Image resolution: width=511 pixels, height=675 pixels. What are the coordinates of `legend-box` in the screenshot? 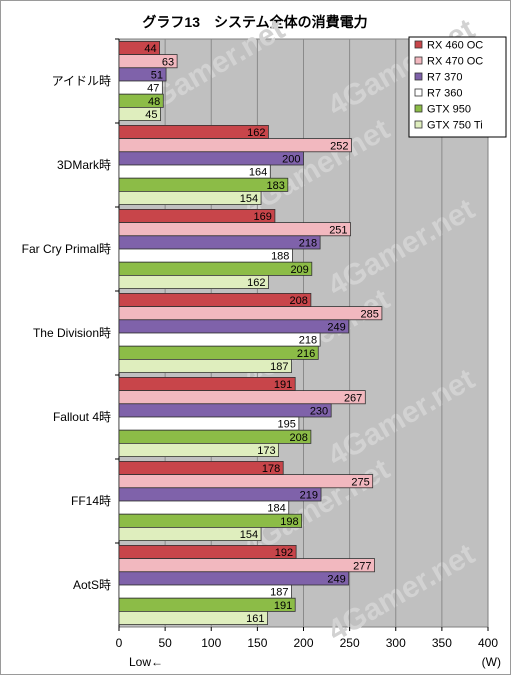 It's located at (457, 87).